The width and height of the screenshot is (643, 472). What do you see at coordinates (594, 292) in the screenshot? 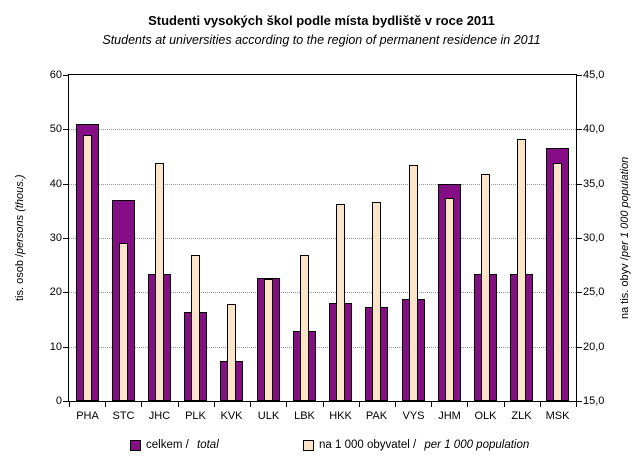
I see `right-axis-tick-label: 25,0` at bounding box center [594, 292].